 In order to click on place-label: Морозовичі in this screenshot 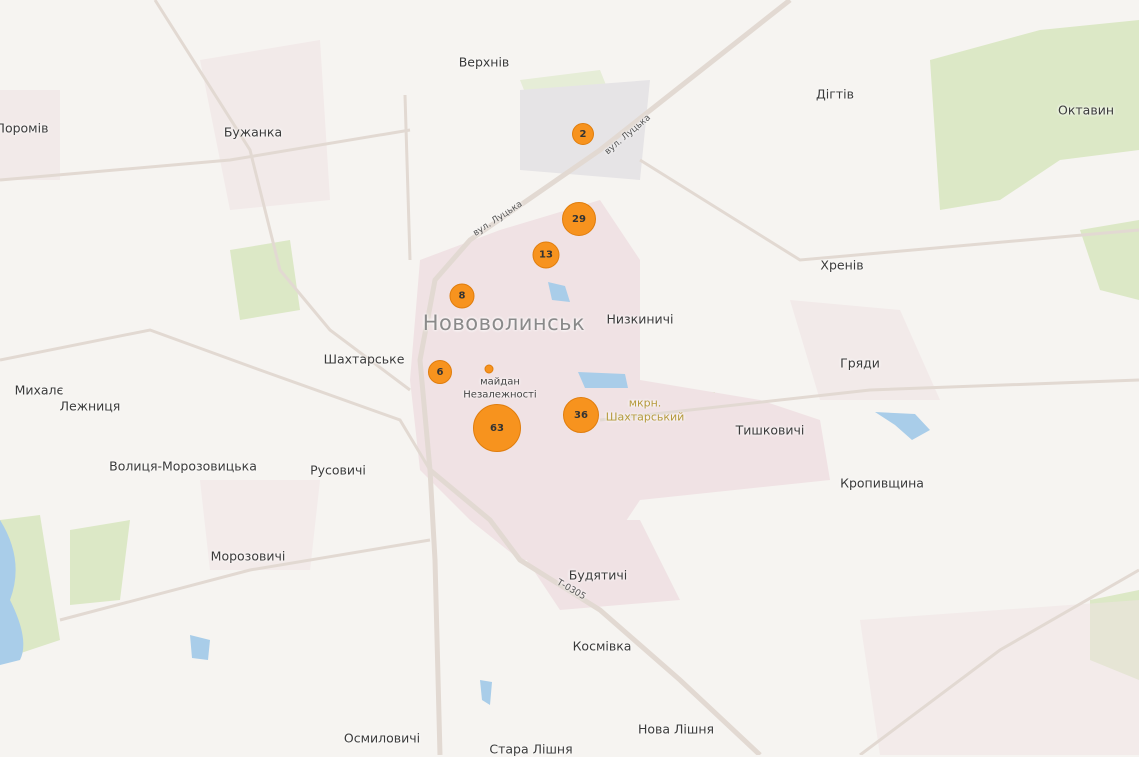, I will do `click(248, 556)`.